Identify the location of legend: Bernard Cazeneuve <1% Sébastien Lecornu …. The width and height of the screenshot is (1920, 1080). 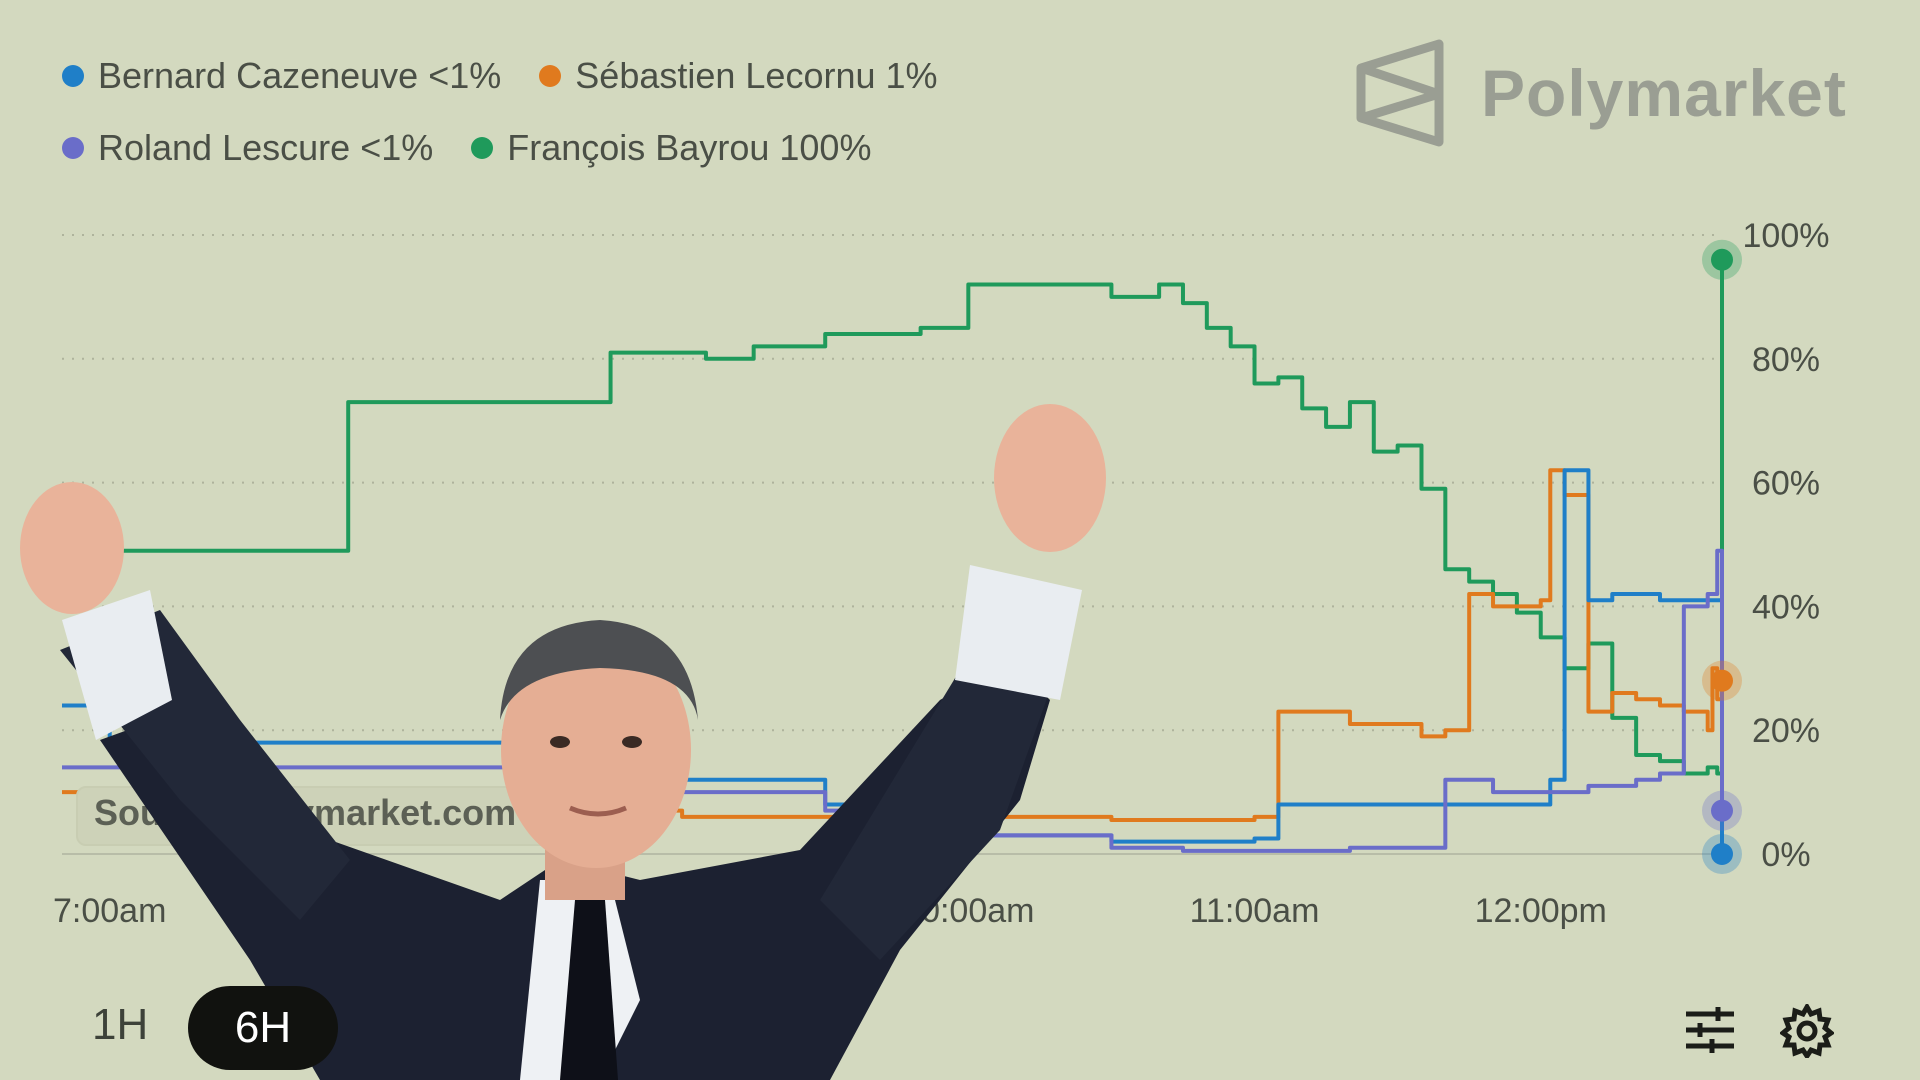
(519, 112).